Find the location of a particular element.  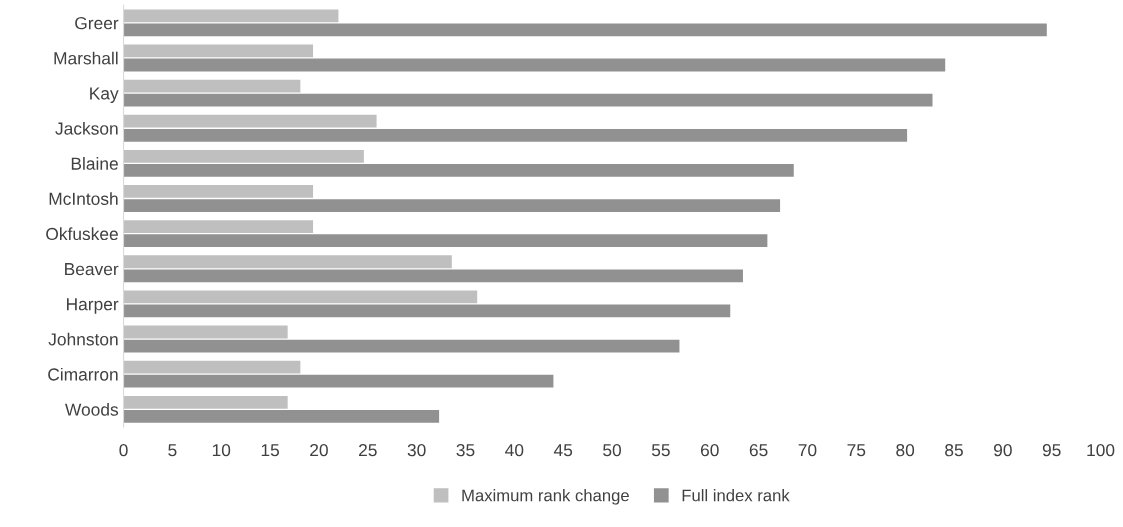

y-tick-label: Beaver is located at coordinates (92, 269).